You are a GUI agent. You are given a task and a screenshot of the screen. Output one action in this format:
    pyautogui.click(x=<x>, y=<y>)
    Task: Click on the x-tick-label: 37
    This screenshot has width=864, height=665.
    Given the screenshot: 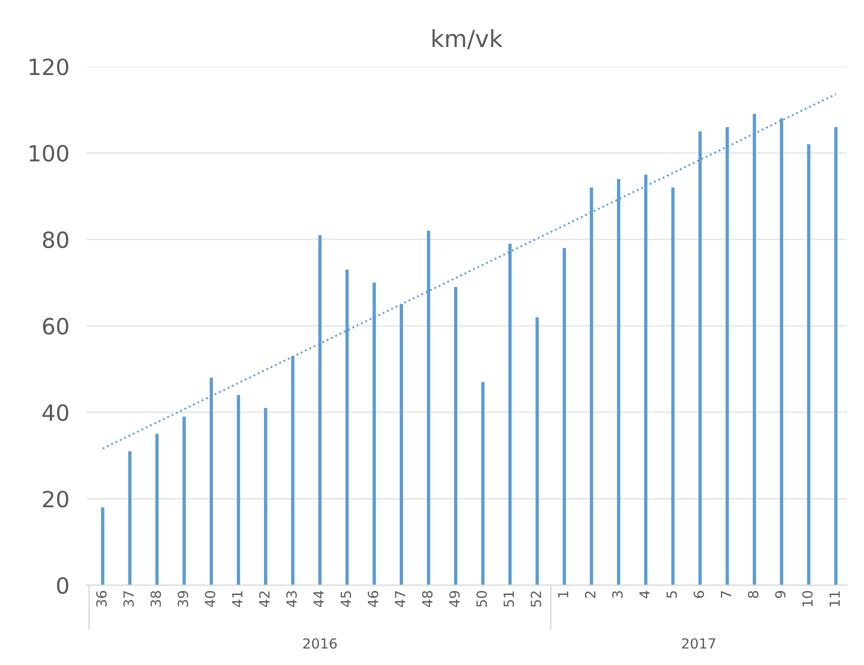 What is the action you would take?
    pyautogui.click(x=128, y=599)
    